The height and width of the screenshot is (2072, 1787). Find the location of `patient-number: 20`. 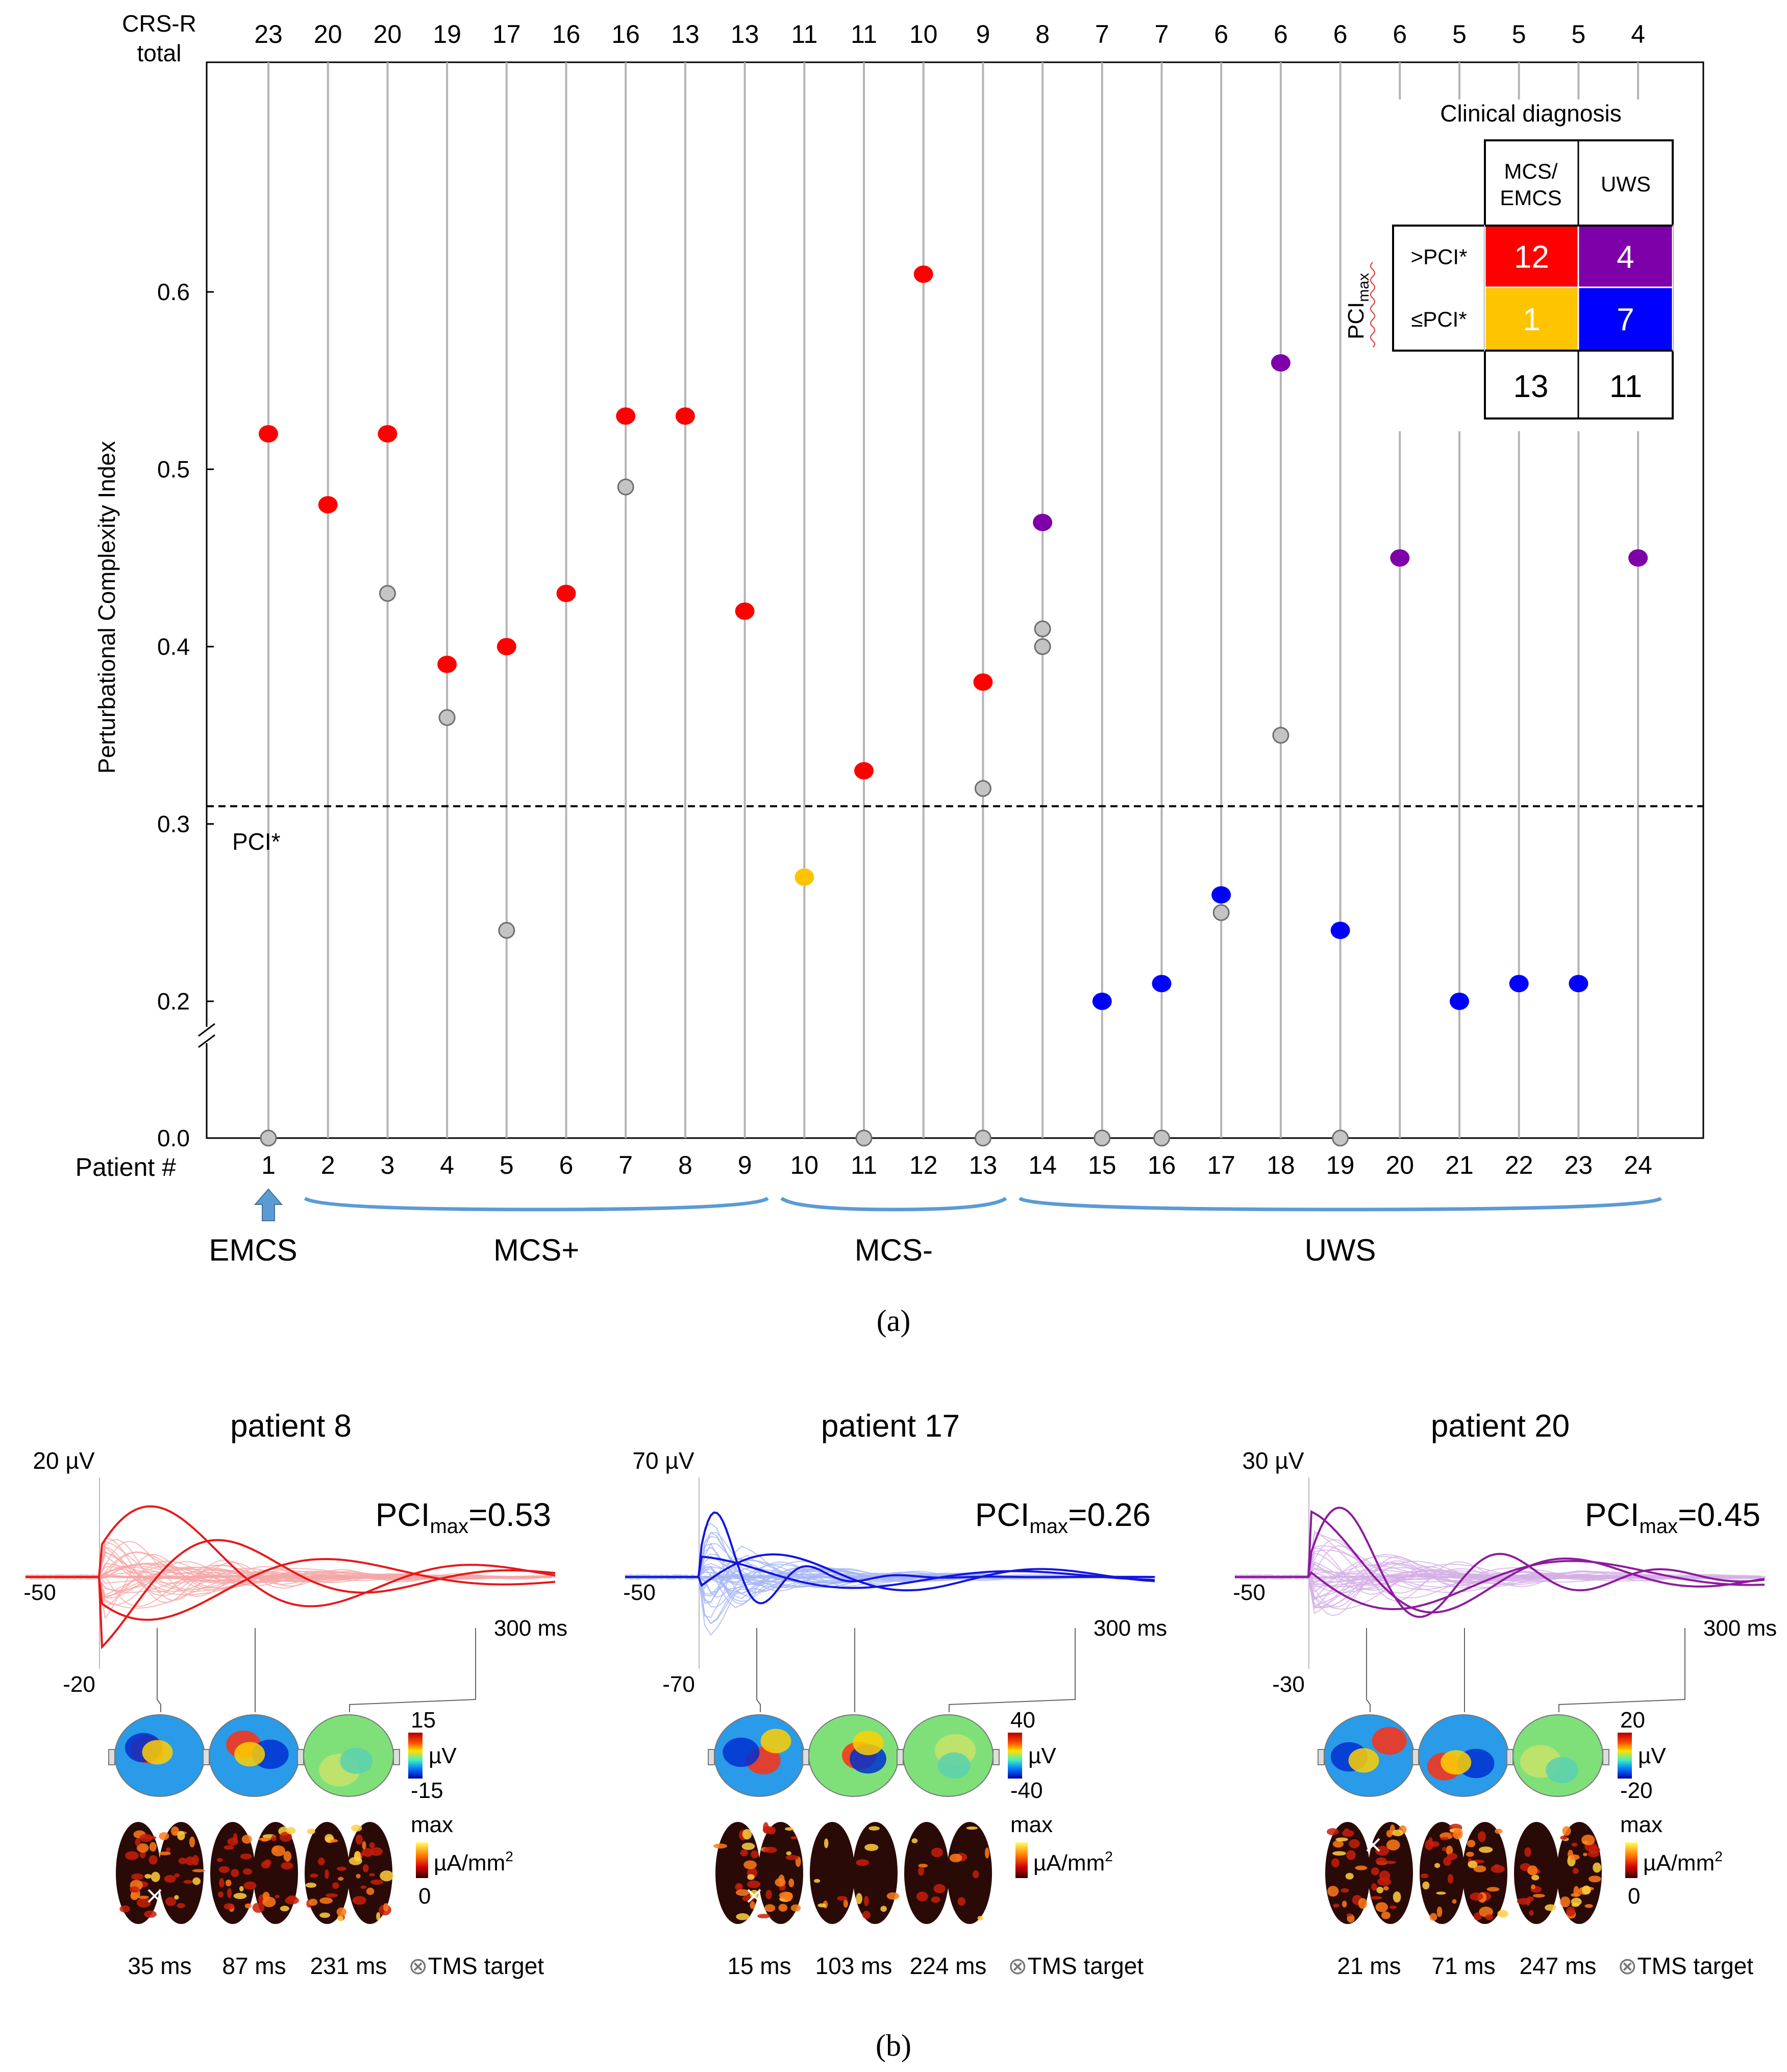

patient-number: 20 is located at coordinates (1399, 1165).